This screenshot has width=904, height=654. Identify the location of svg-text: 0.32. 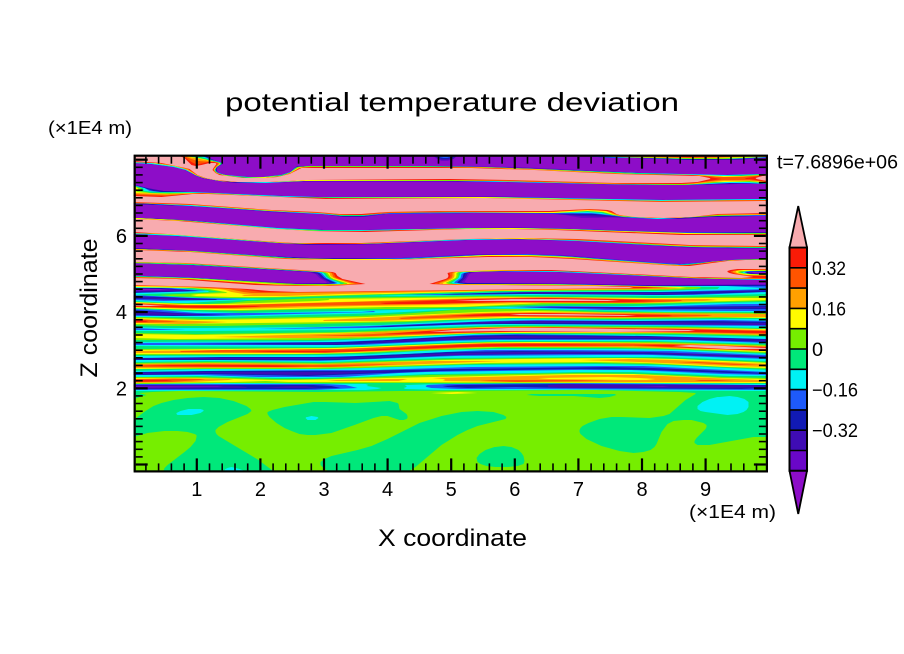
(829, 269).